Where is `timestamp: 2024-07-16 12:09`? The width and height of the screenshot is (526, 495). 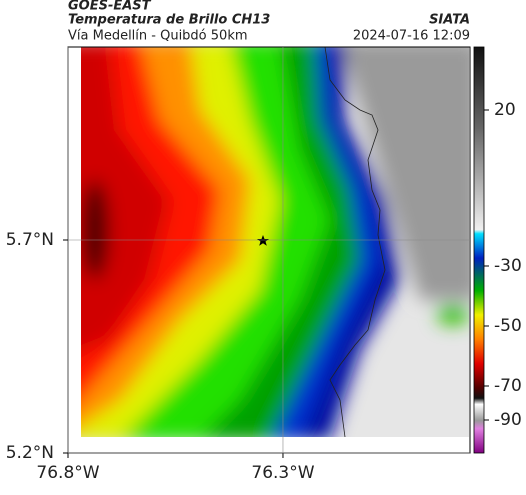
timestamp: 2024-07-16 12:09 is located at coordinates (411, 36).